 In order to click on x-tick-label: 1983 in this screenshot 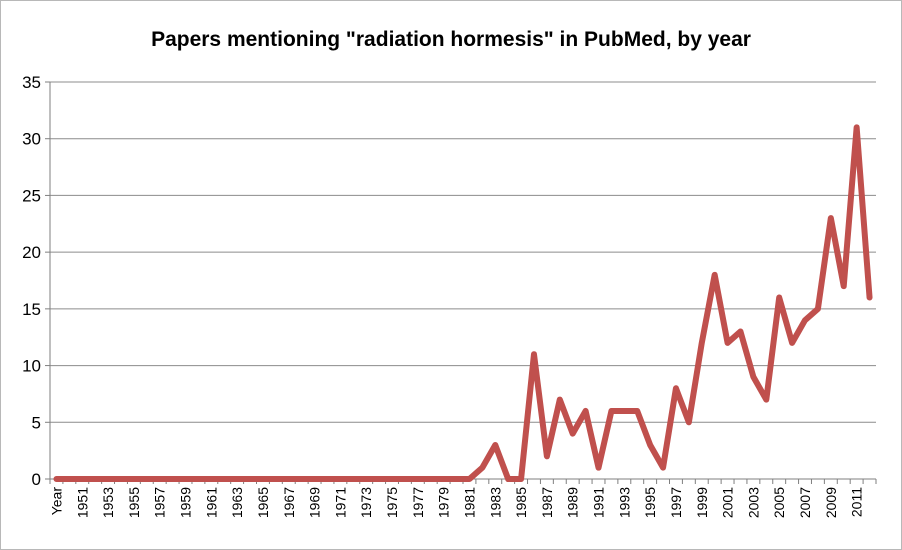, I will do `click(495, 502)`.